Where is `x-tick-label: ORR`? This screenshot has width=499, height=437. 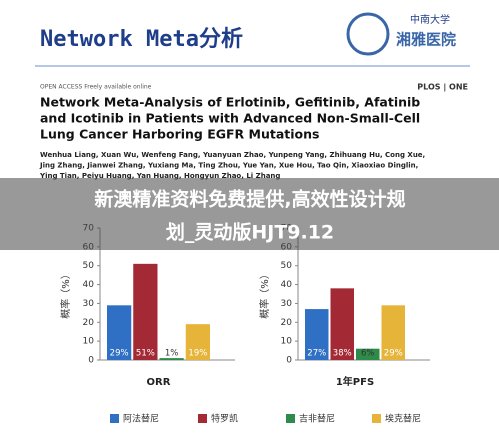 x-tick-label: ORR is located at coordinates (159, 382).